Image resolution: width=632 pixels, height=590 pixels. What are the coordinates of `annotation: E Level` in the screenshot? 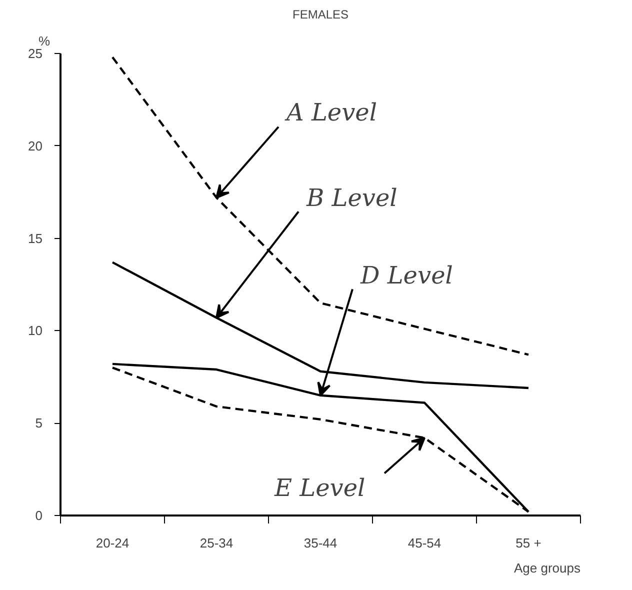 It's located at (320, 488).